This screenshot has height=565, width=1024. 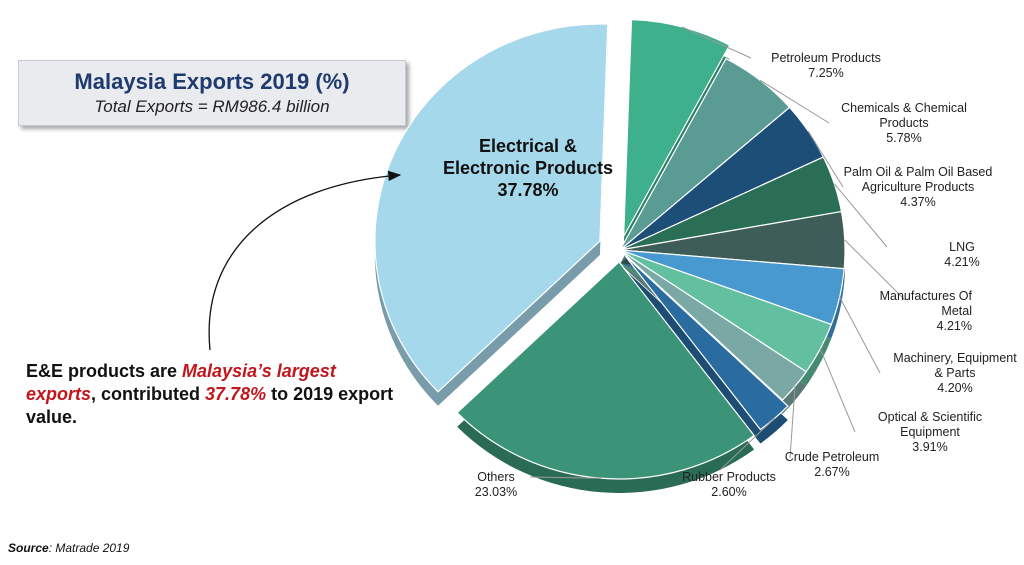 I want to click on callout-arrow, so click(x=304, y=262).